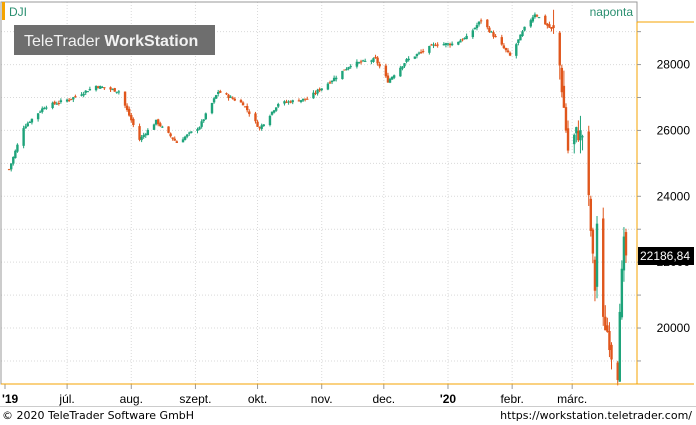 The width and height of the screenshot is (696, 425). What do you see at coordinates (66, 399) in the screenshot?
I see `x-tick-label: júl.` at bounding box center [66, 399].